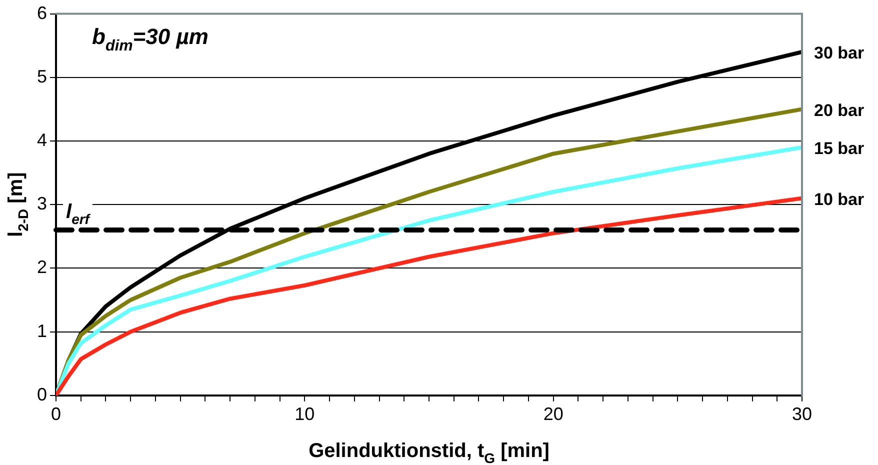 The width and height of the screenshot is (878, 465). What do you see at coordinates (42, 394) in the screenshot?
I see `y-tick-label: 0` at bounding box center [42, 394].